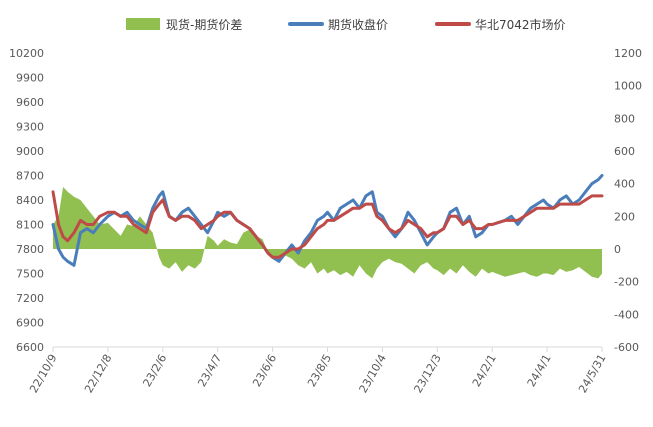 This screenshot has height=427, width=653. What do you see at coordinates (626, 347) in the screenshot?
I see `y-right-tick-label: -600` at bounding box center [626, 347].